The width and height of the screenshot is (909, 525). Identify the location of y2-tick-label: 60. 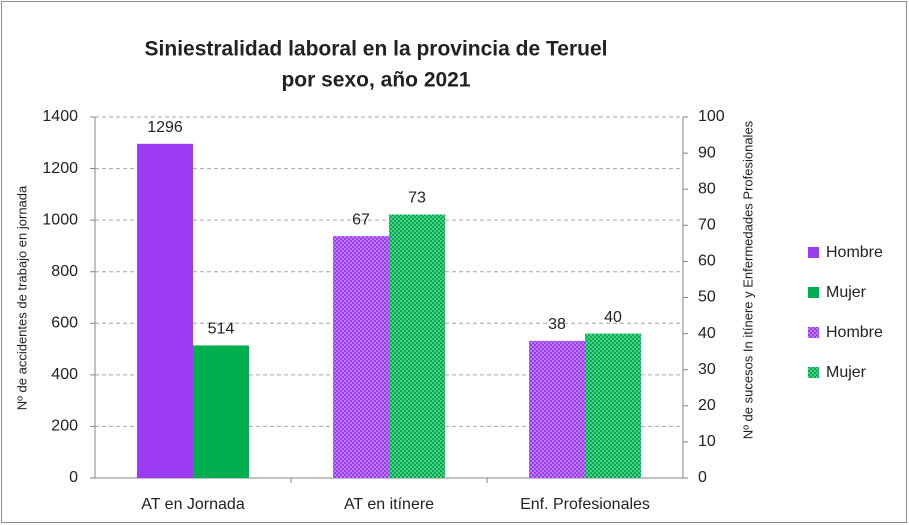
(707, 261).